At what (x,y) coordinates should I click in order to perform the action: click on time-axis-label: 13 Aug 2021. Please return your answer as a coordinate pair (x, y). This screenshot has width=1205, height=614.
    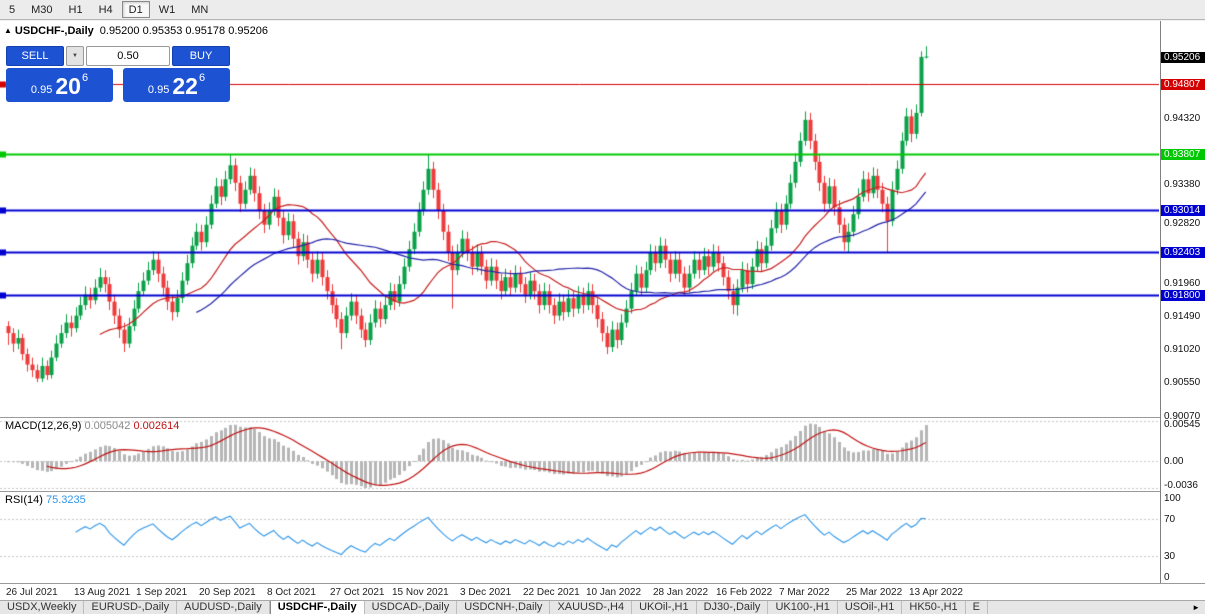
    Looking at the image, I should click on (102, 592).